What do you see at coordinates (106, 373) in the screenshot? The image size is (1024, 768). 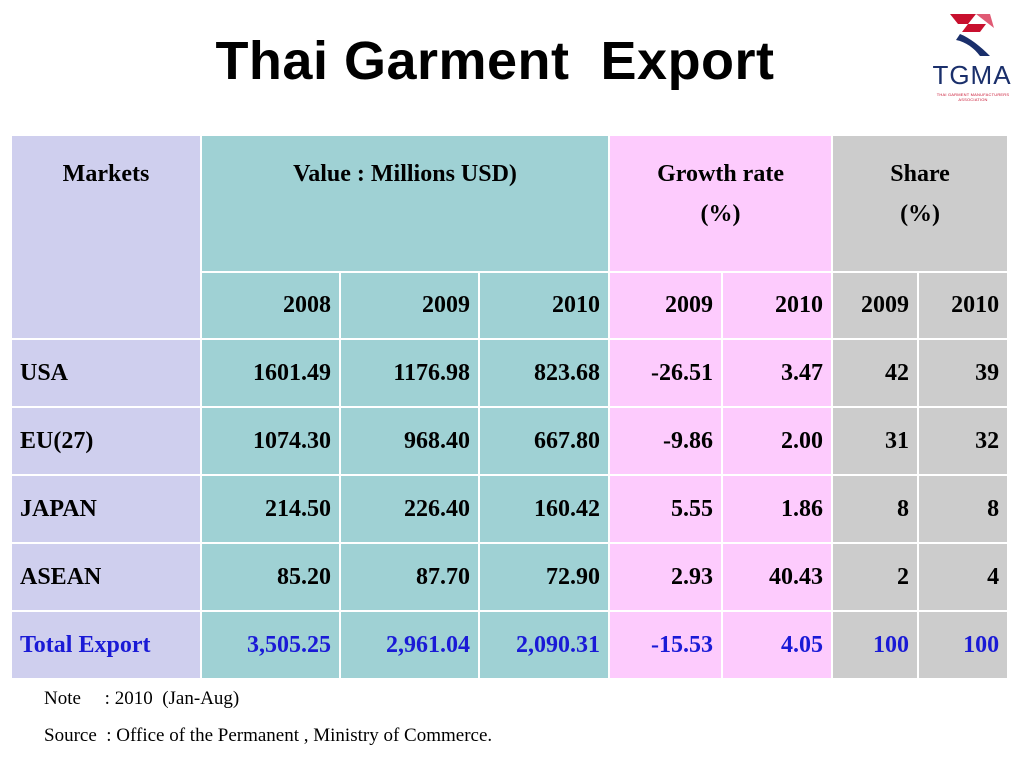 I see `market-name: USA` at bounding box center [106, 373].